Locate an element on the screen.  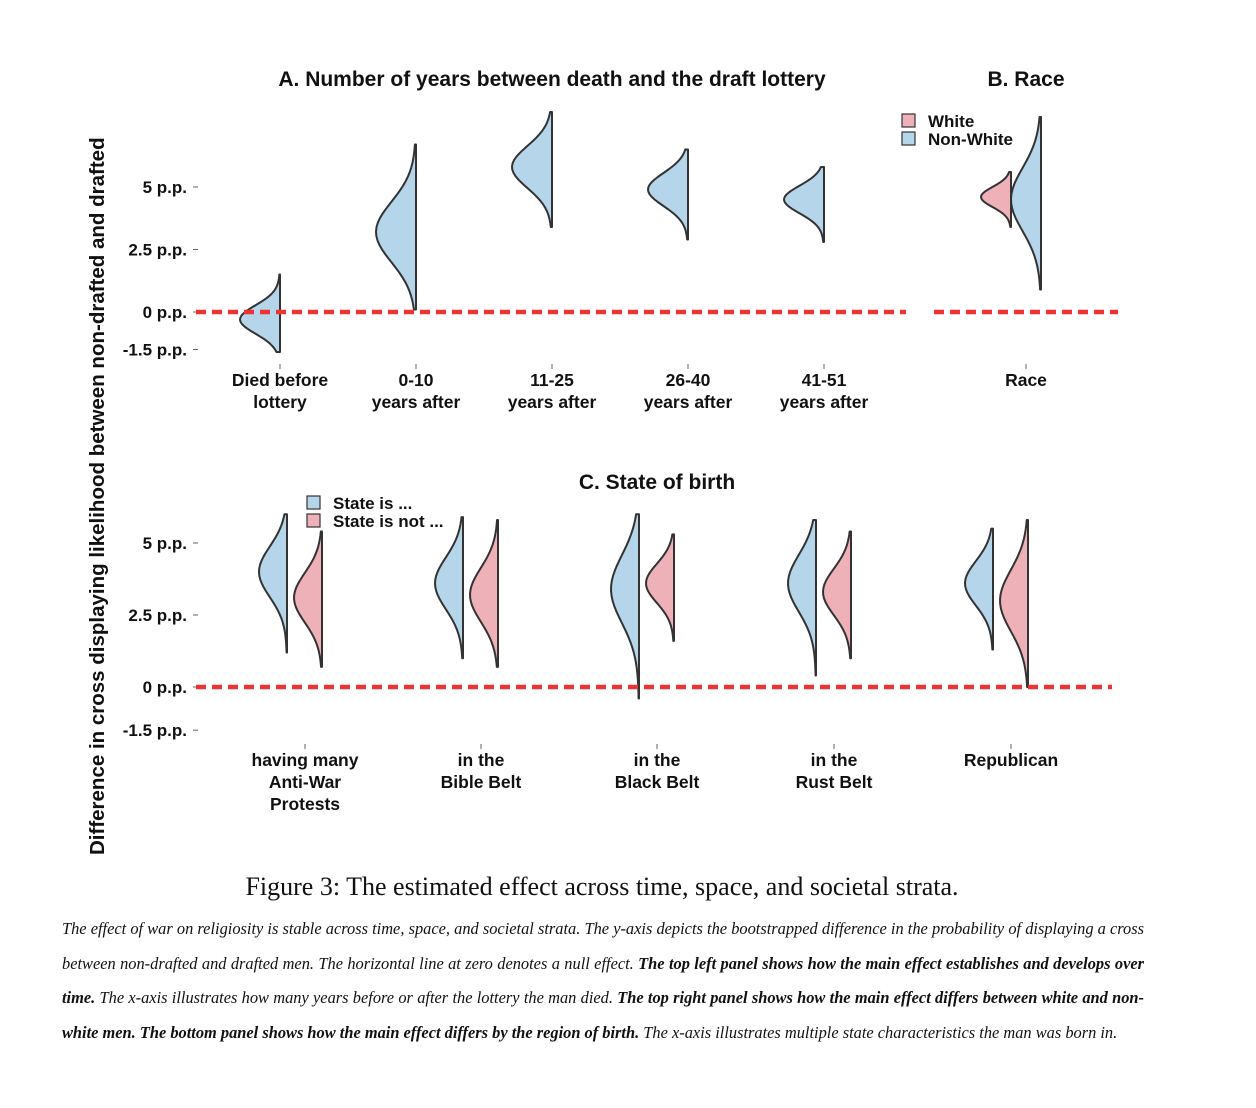
panel-a-y-tick-label: -1.5 p.p. is located at coordinates (155, 350).